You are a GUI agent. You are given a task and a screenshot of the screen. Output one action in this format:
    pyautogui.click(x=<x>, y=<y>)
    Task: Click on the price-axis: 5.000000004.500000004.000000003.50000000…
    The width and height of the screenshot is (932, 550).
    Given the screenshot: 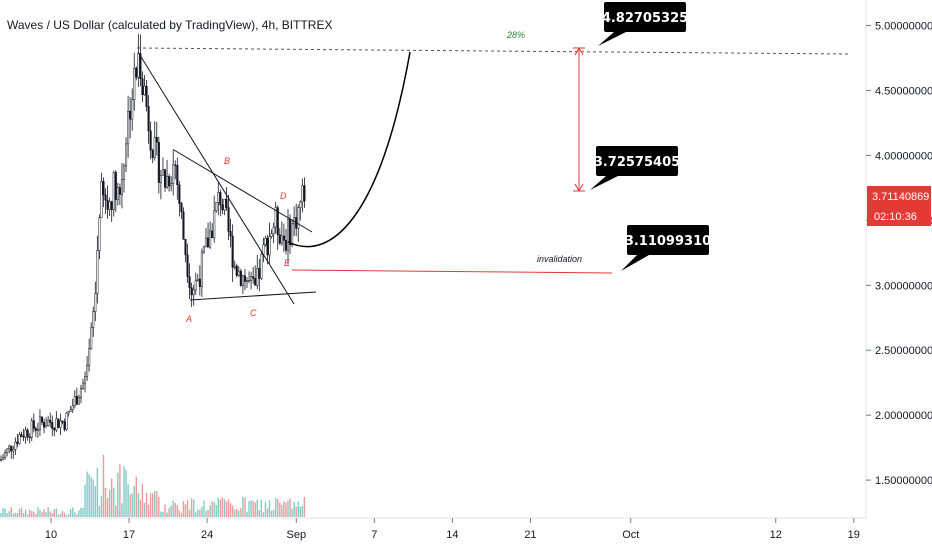 What is the action you would take?
    pyautogui.click(x=899, y=254)
    